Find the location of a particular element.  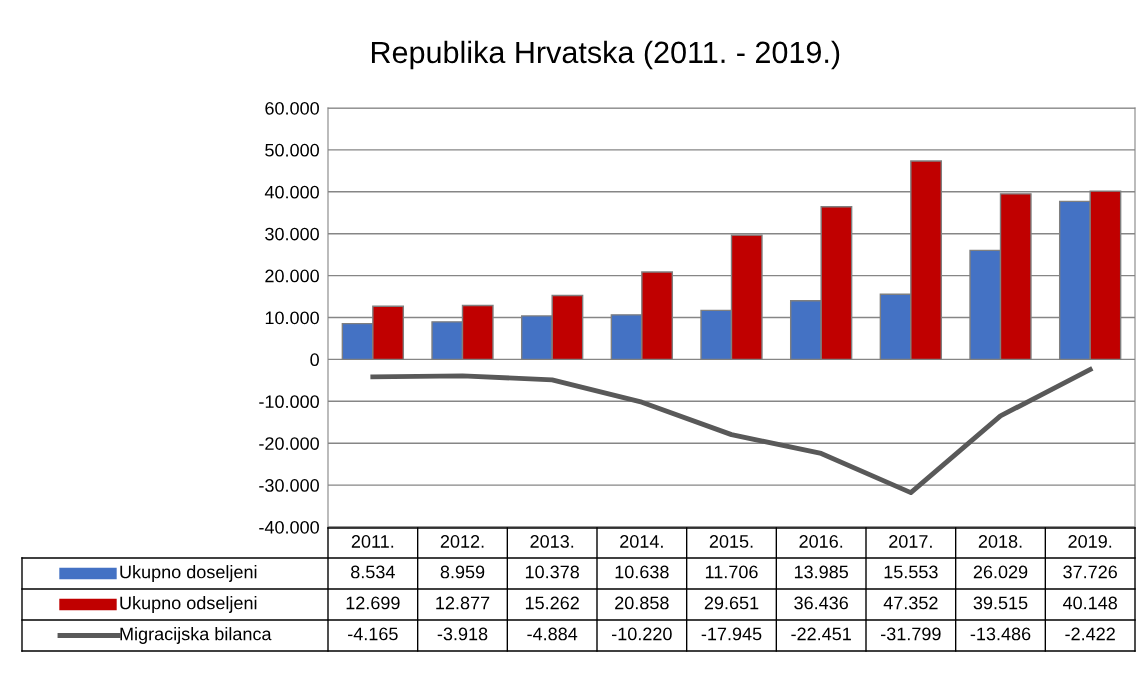

x-tick-label: 2012. is located at coordinates (462, 541).